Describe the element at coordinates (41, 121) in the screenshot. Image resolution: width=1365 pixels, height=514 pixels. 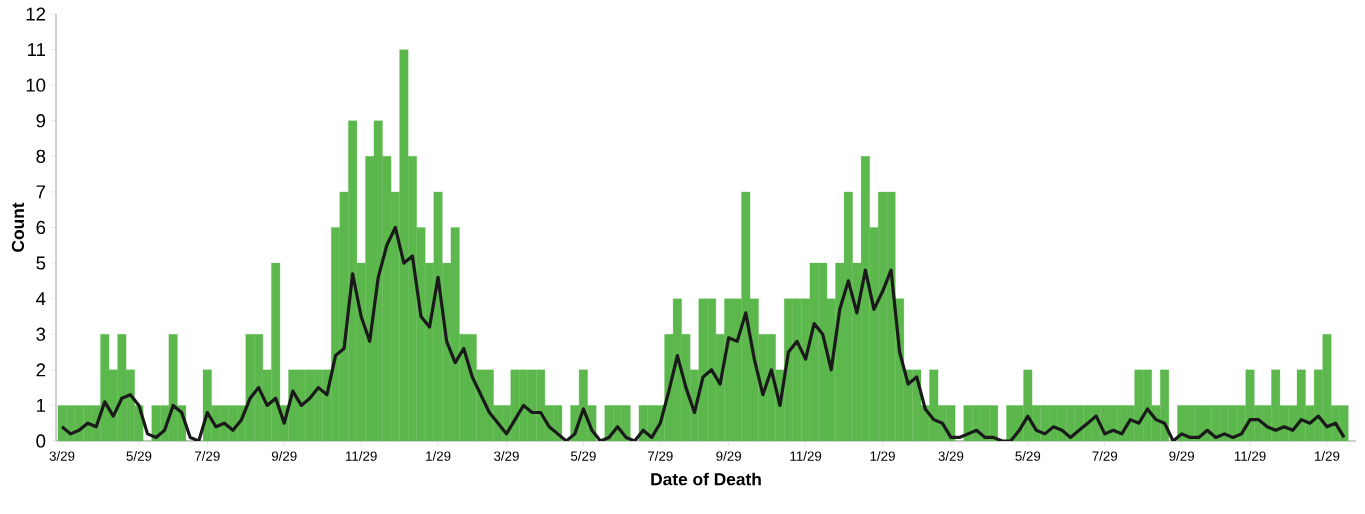
I see `y-tick-label: 9` at that location.